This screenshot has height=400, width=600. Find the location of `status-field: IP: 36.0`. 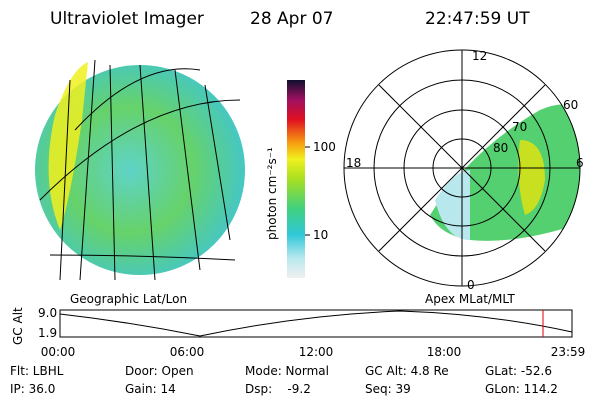

status-field: IP: 36.0 is located at coordinates (32, 389).